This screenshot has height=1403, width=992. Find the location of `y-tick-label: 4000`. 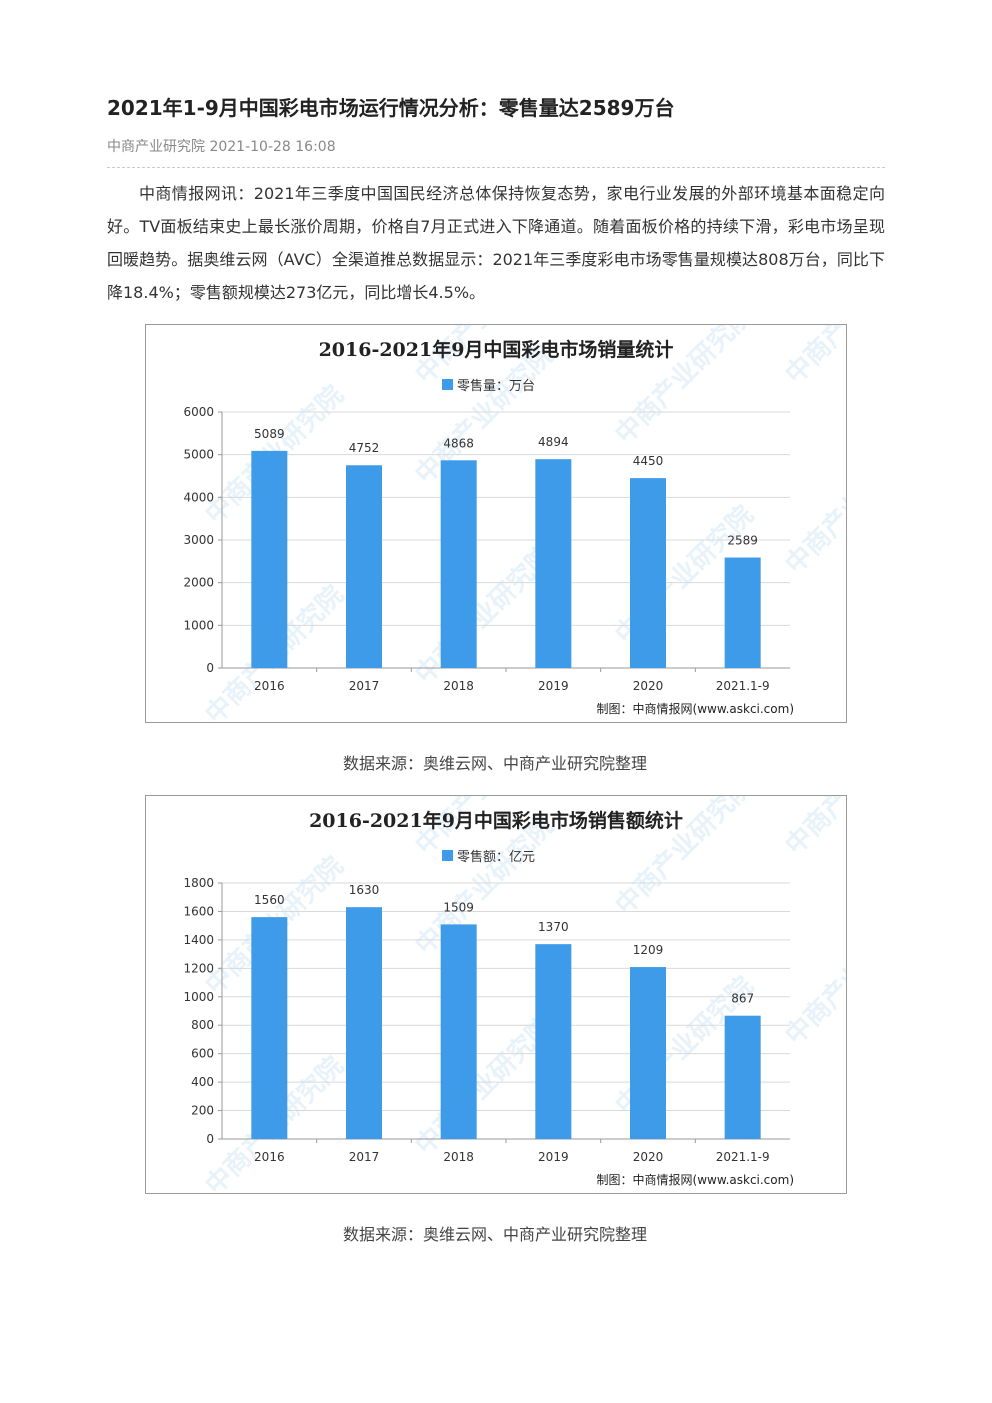

y-tick-label: 4000 is located at coordinates (198, 497).